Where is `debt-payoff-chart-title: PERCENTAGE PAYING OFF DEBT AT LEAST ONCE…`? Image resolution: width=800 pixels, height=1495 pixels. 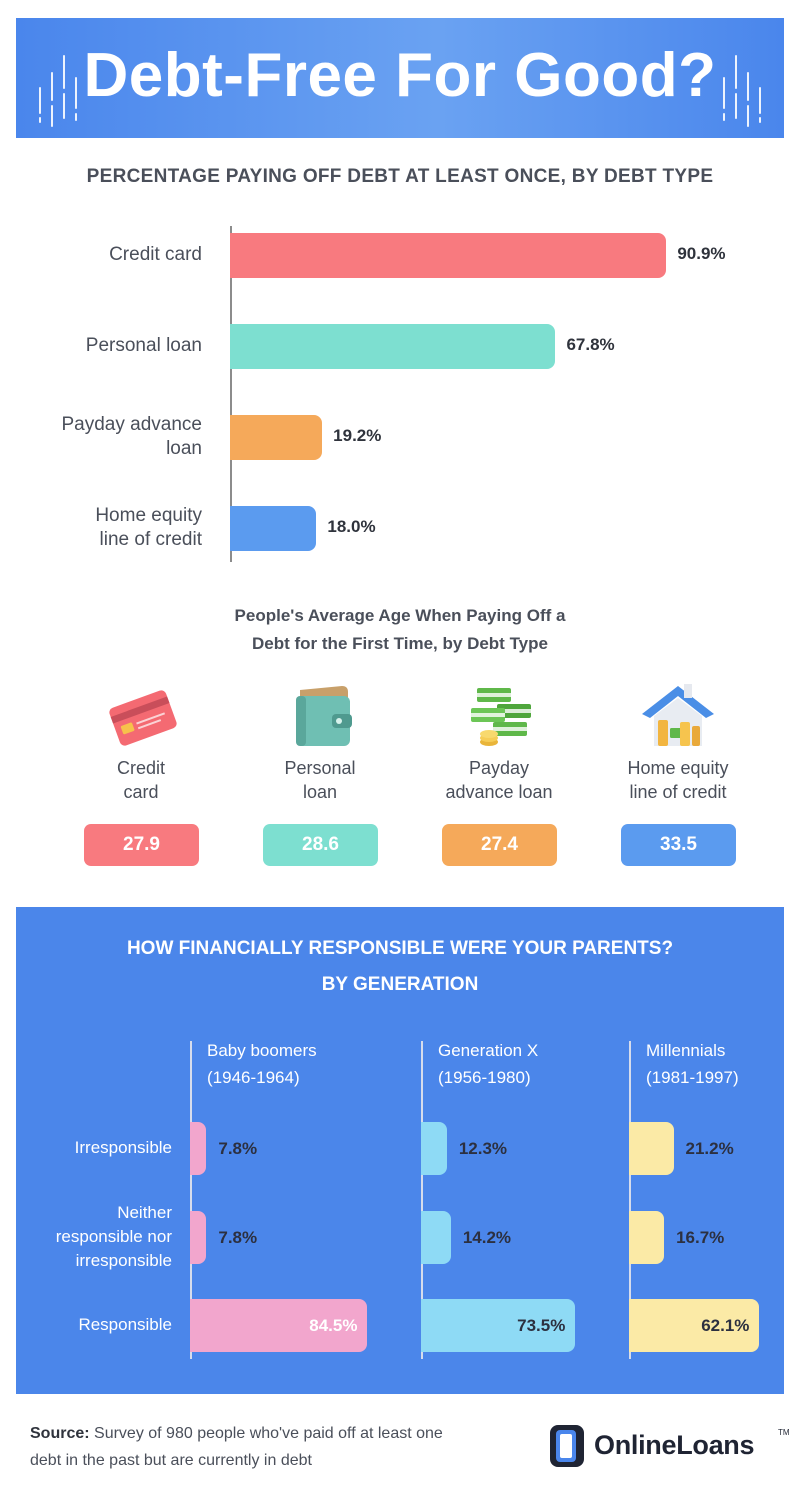
debt-payoff-chart-title: PERCENTAGE PAYING OFF DEBT AT LEAST ONCE… is located at coordinates (400, 176).